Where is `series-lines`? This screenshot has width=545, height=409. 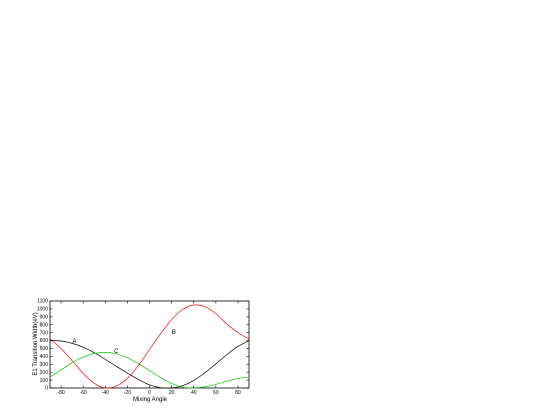 series-lines is located at coordinates (149, 346).